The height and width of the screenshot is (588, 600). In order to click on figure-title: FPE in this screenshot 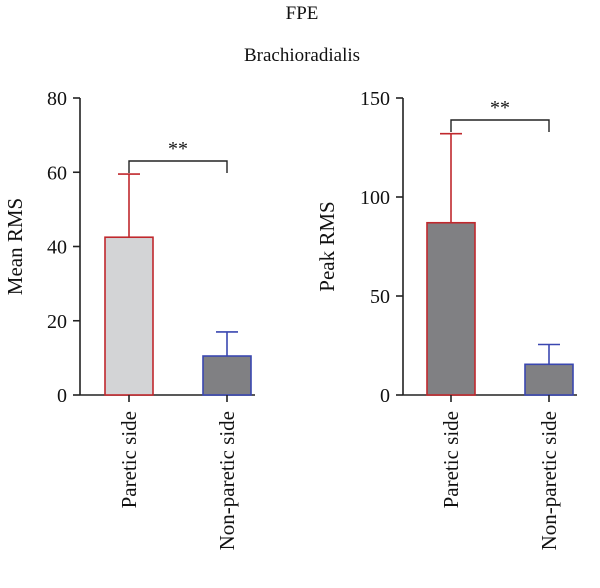, I will do `click(302, 13)`.